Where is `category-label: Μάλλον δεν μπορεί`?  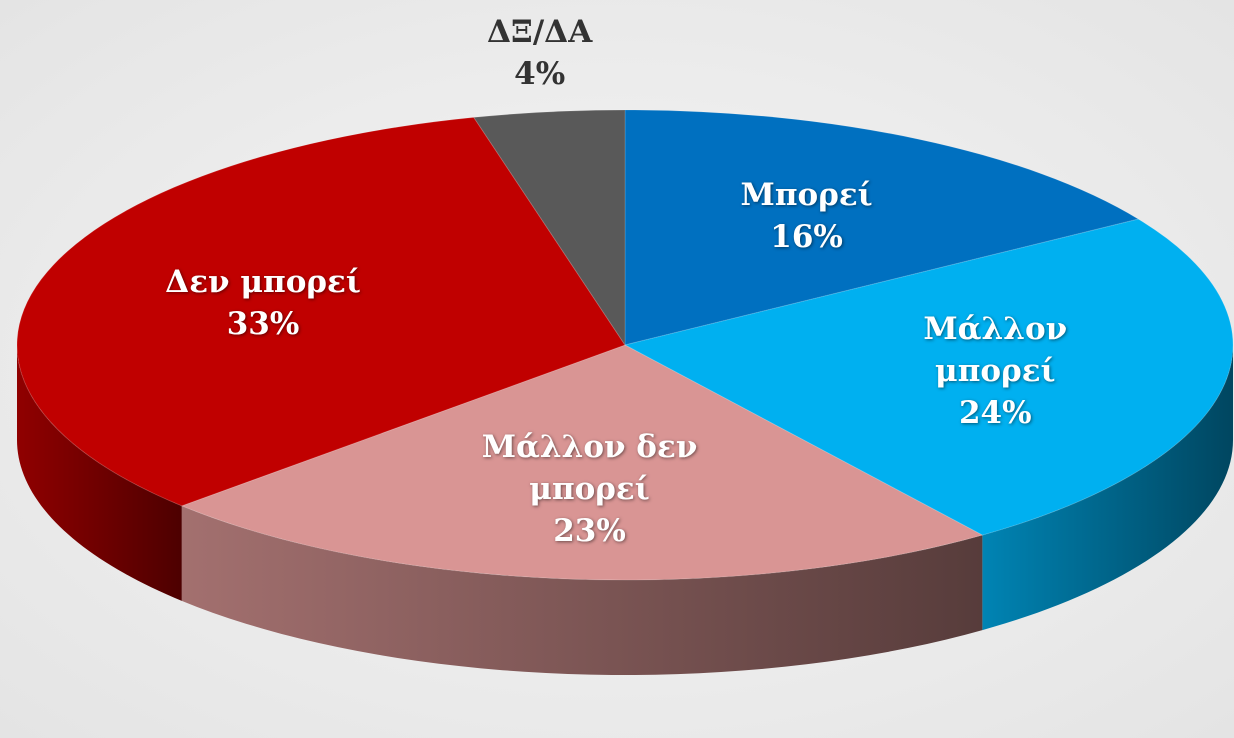 category-label: Μάλλον δεν μπορεί is located at coordinates (589, 468).